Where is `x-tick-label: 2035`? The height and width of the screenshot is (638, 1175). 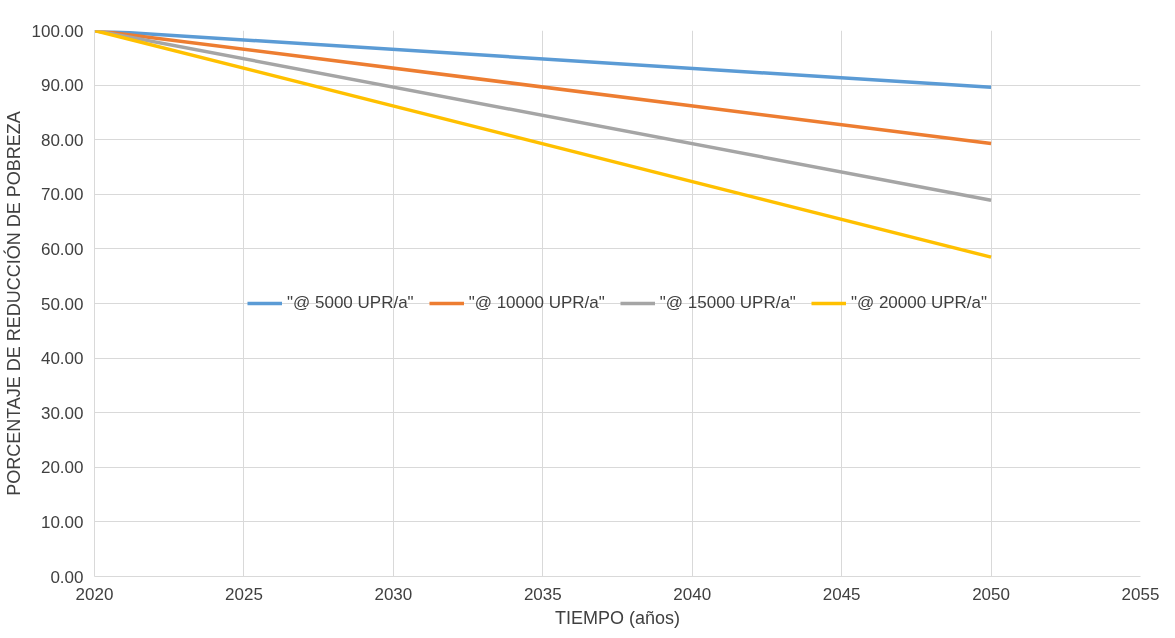
x-tick-label: 2035 is located at coordinates (542, 594).